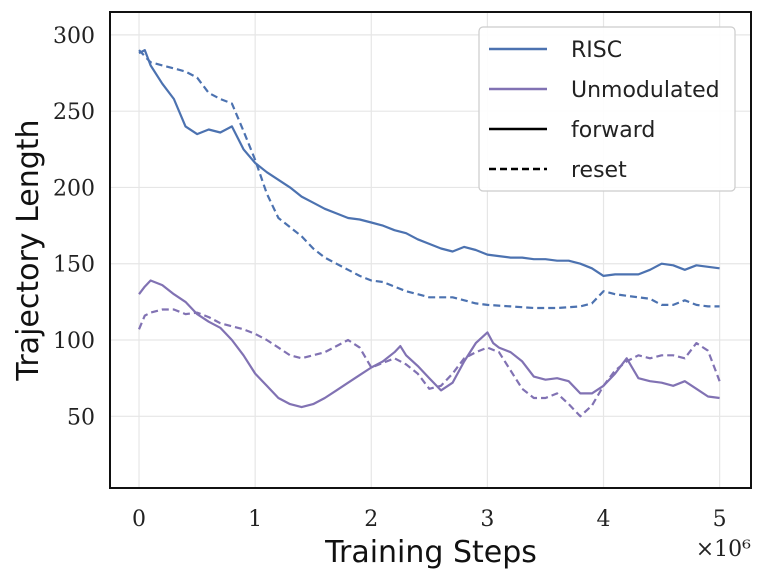  What do you see at coordinates (599, 170) in the screenshot?
I see `legend-label: reset` at bounding box center [599, 170].